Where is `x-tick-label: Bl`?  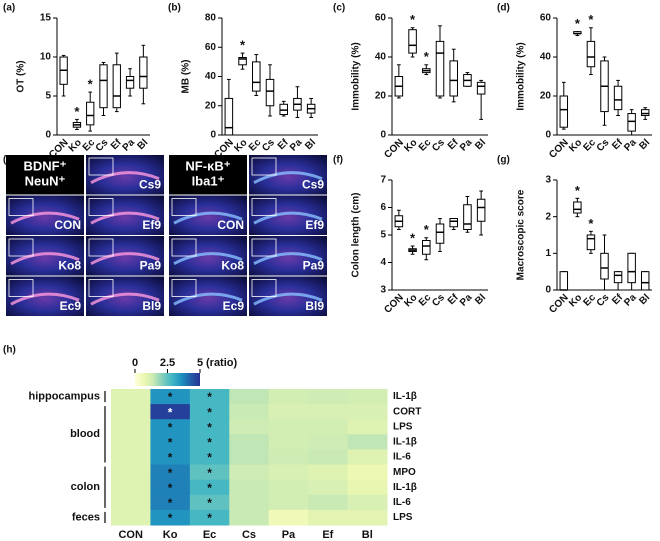 x-tick-label: Bl is located at coordinates (644, 299).